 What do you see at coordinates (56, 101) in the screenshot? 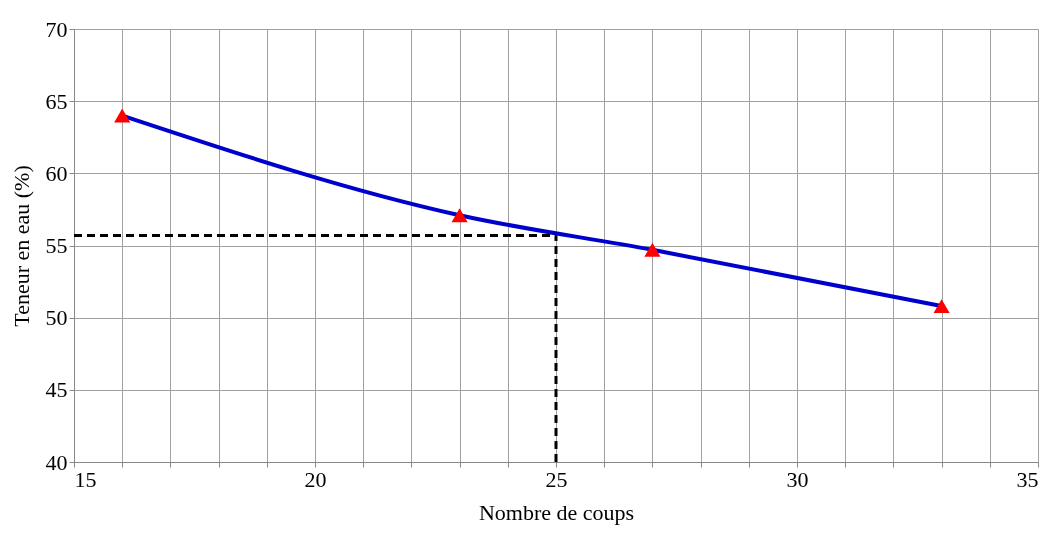
I see `y-tick-label: 65` at bounding box center [56, 101].